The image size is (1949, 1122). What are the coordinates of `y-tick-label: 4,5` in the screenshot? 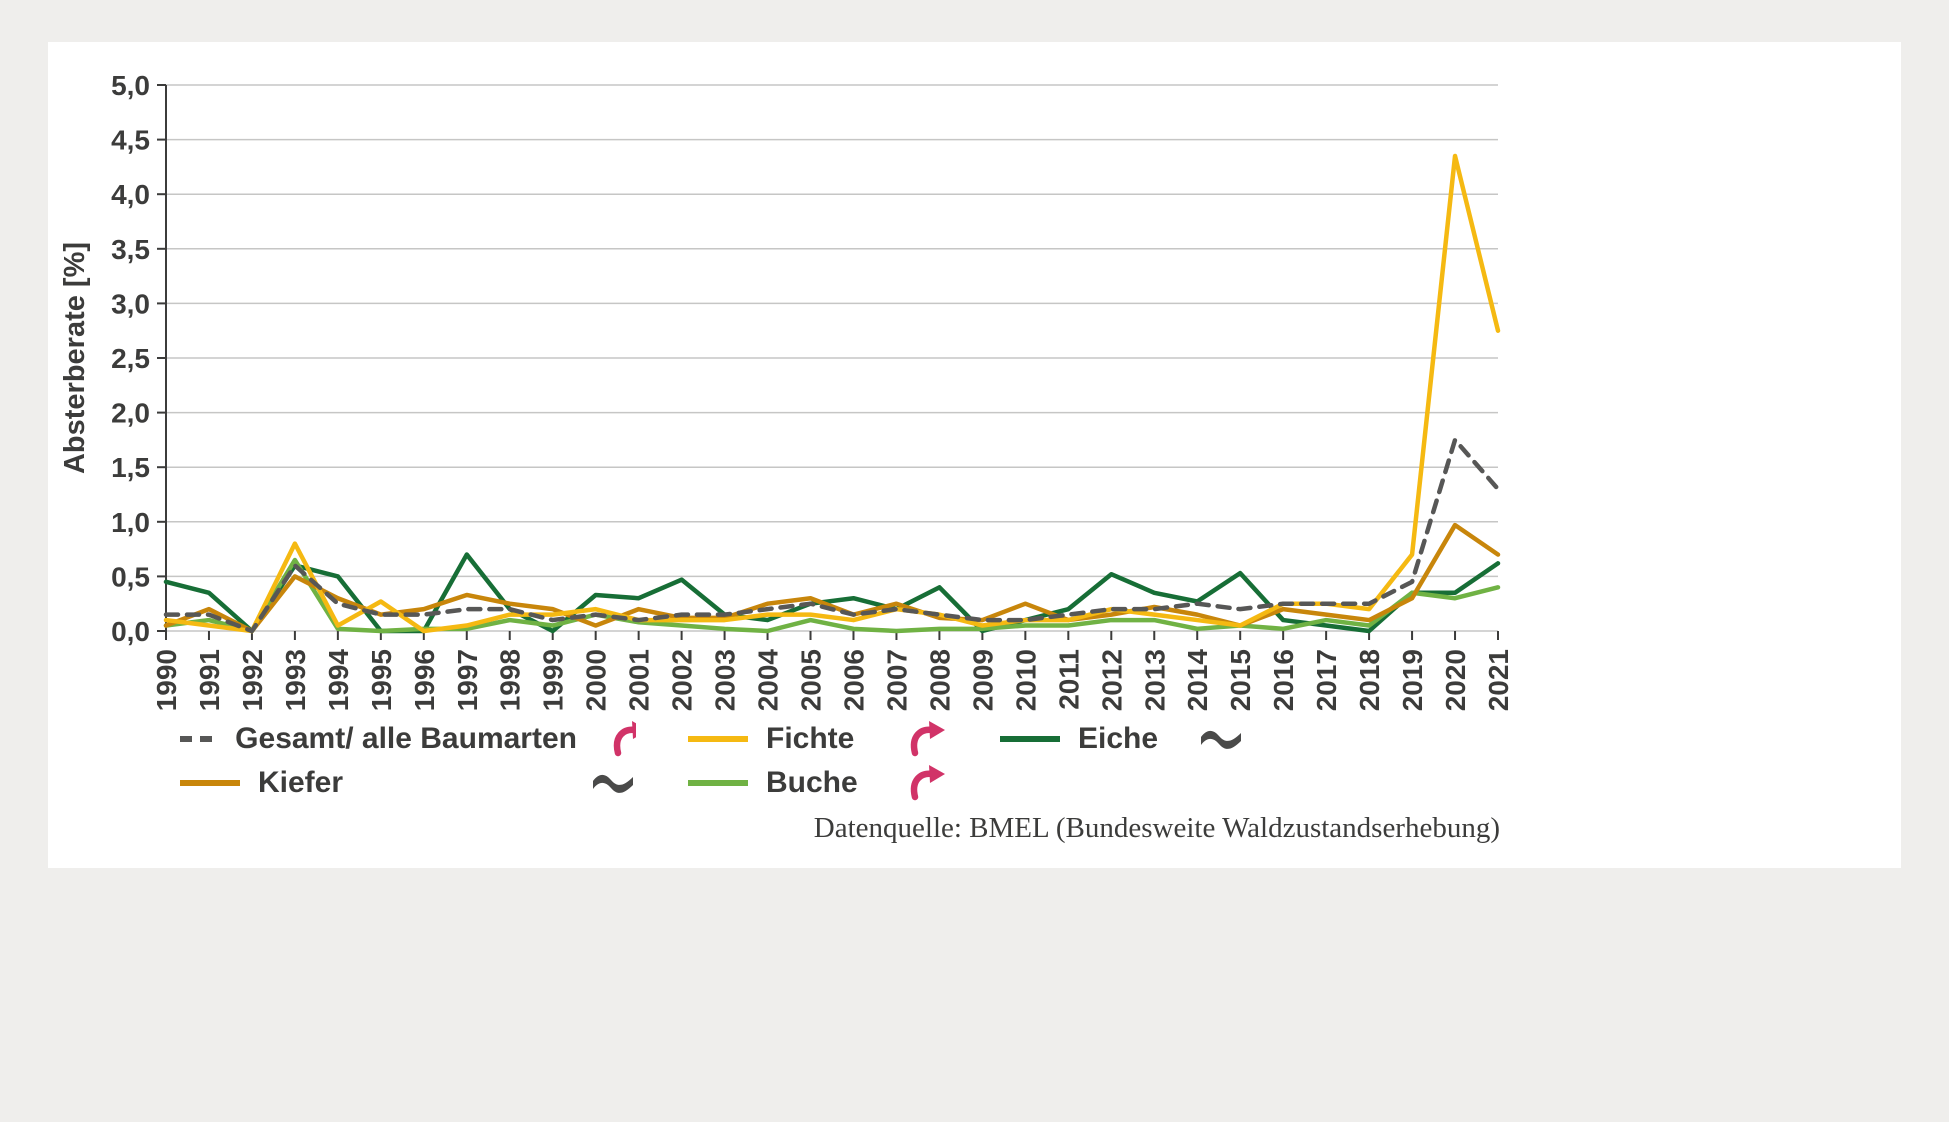 It's located at (130, 140).